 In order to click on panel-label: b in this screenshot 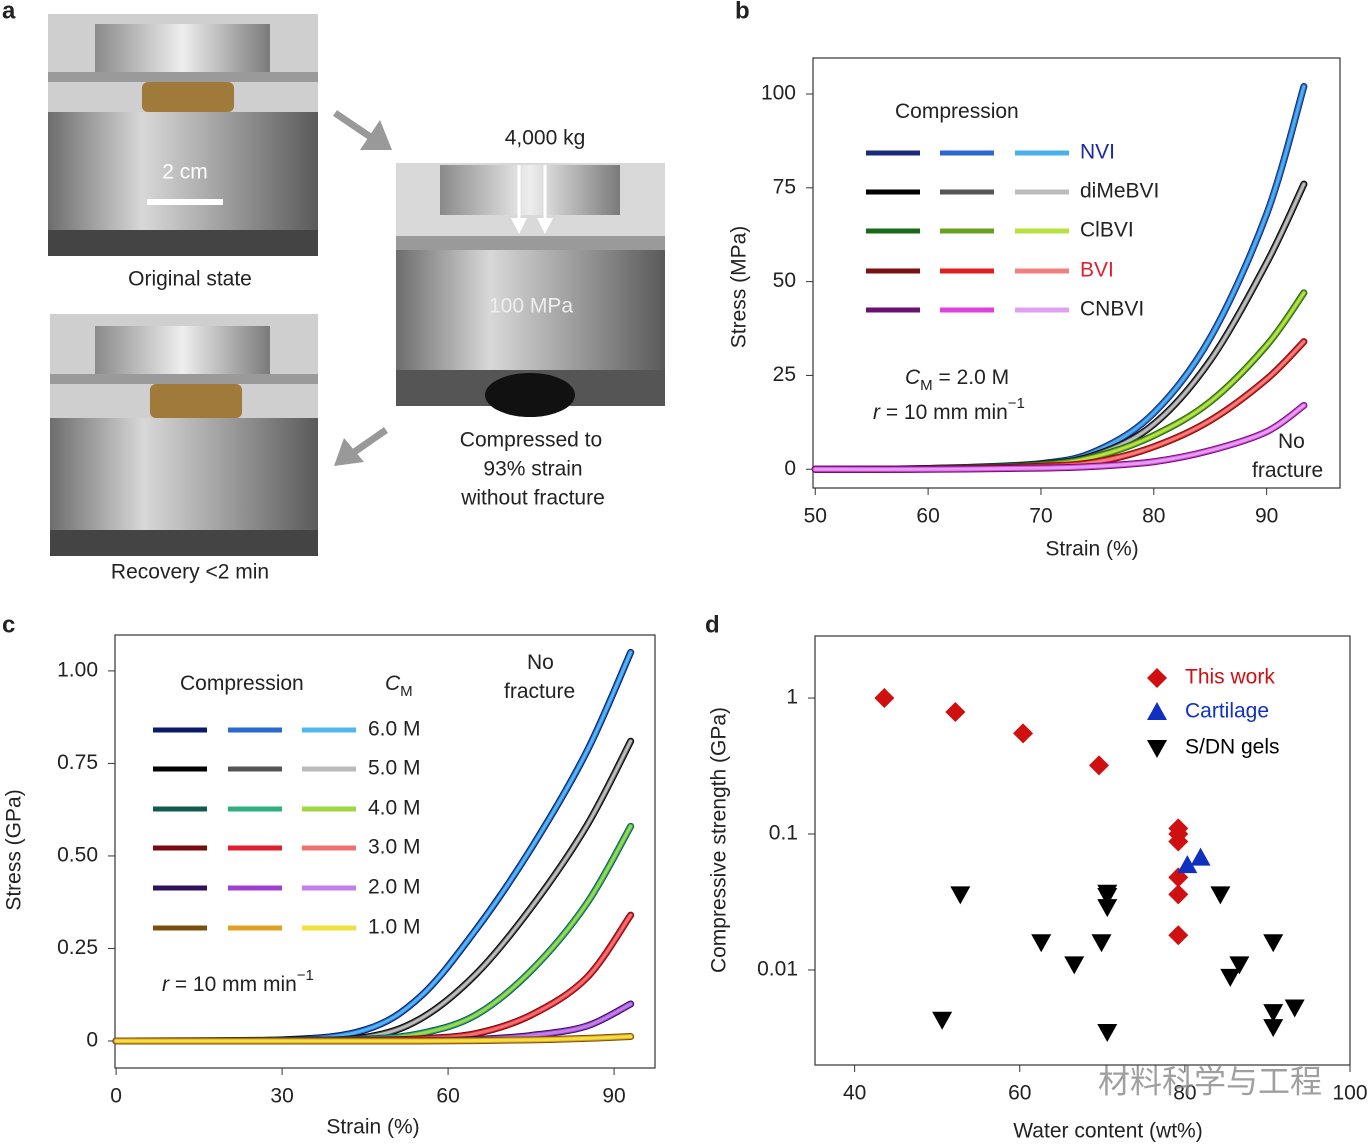, I will do `click(742, 12)`.